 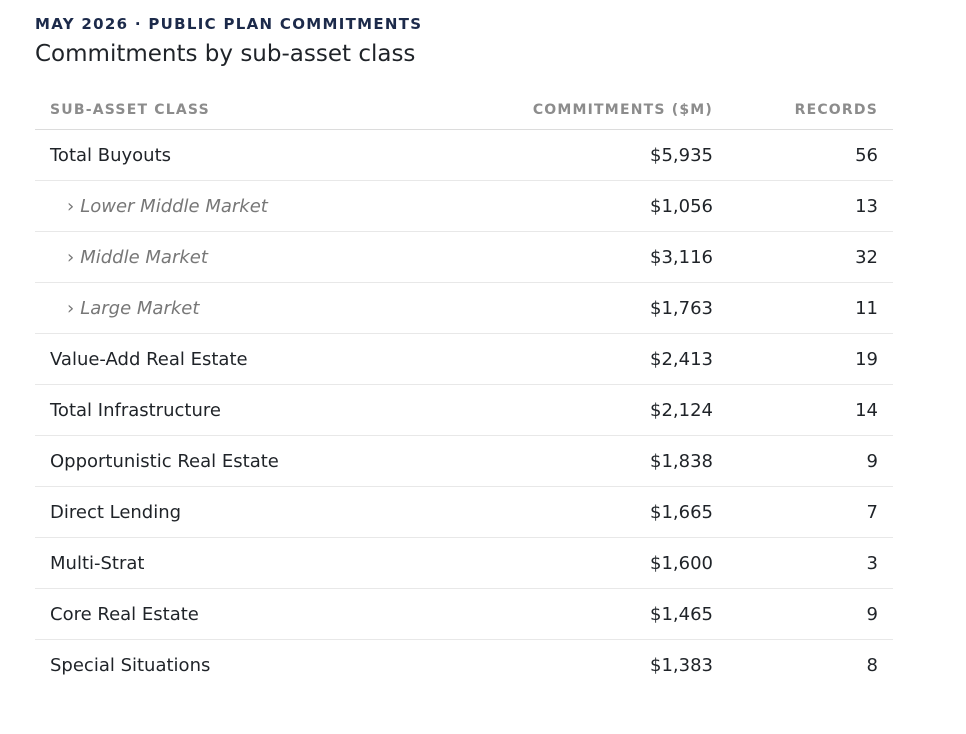 I want to click on table-row: Special Situations $1,383 8, so click(x=464, y=665).